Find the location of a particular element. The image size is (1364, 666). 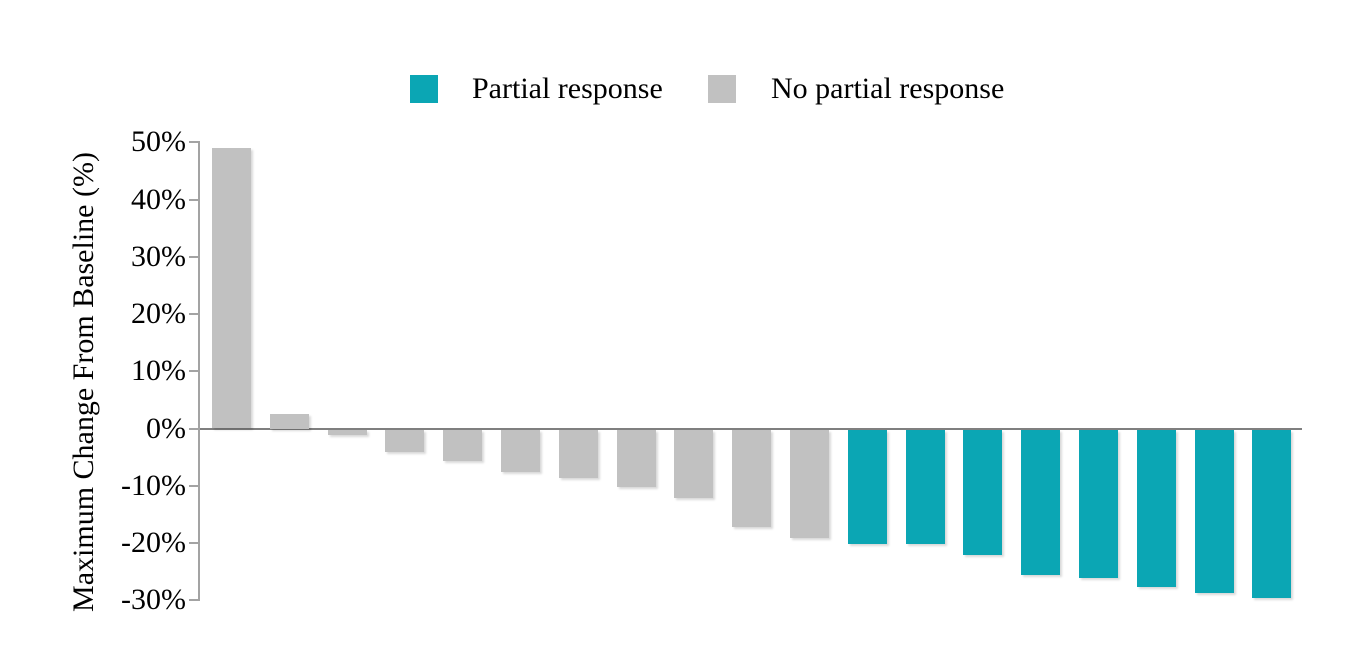

legend-label-partial-response: Partial response is located at coordinates (567, 88).